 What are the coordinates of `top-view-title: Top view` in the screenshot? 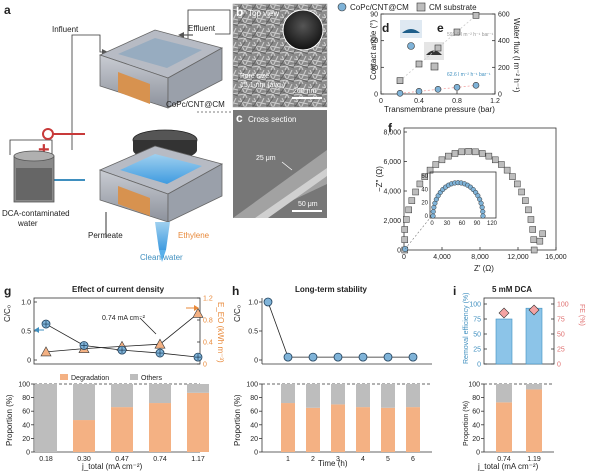 It's located at (263, 13).